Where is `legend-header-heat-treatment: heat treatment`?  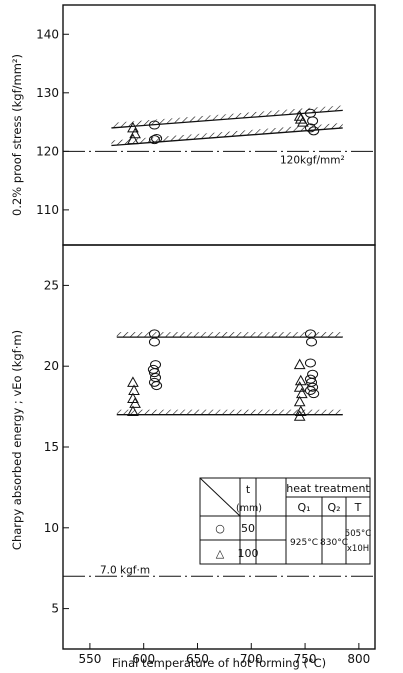 legend-header-heat-treatment: heat treatment is located at coordinates (328, 488).